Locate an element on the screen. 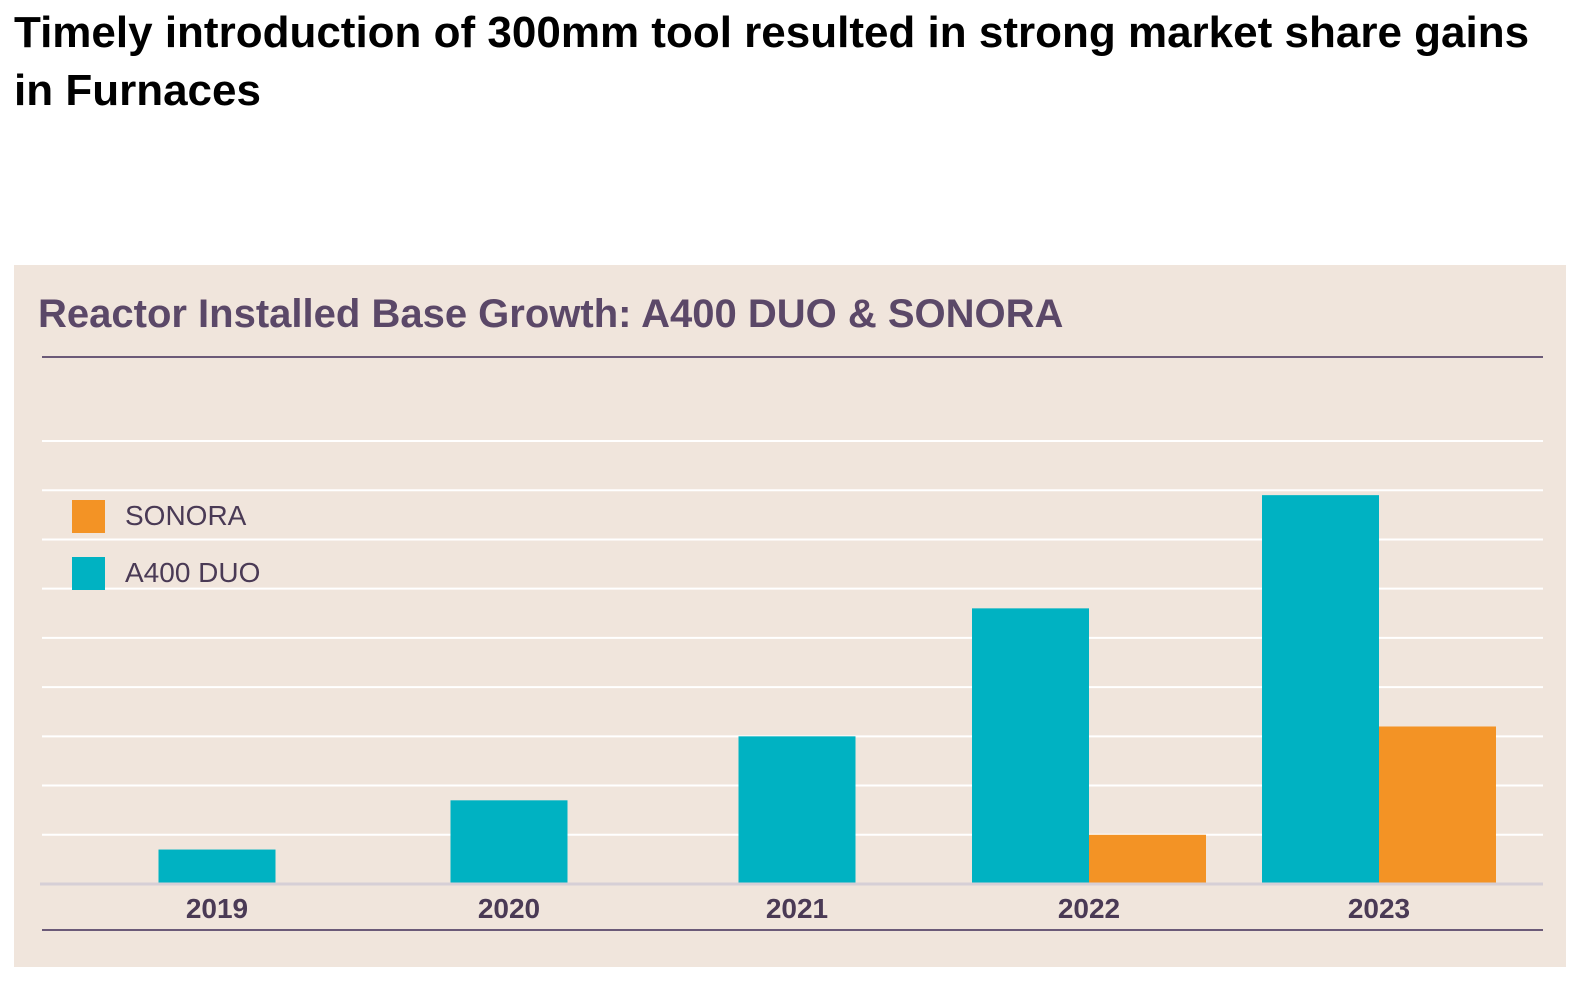 This screenshot has width=1573, height=985. x-tick-label: 2020 is located at coordinates (509, 908).